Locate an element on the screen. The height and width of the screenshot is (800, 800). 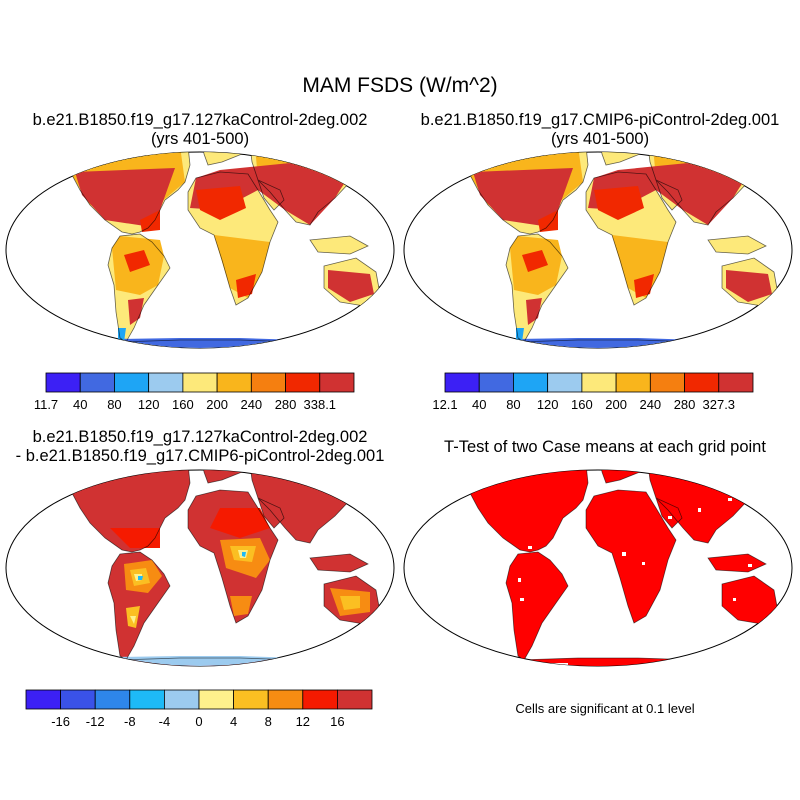
panel3-map is located at coordinates (200, 568).